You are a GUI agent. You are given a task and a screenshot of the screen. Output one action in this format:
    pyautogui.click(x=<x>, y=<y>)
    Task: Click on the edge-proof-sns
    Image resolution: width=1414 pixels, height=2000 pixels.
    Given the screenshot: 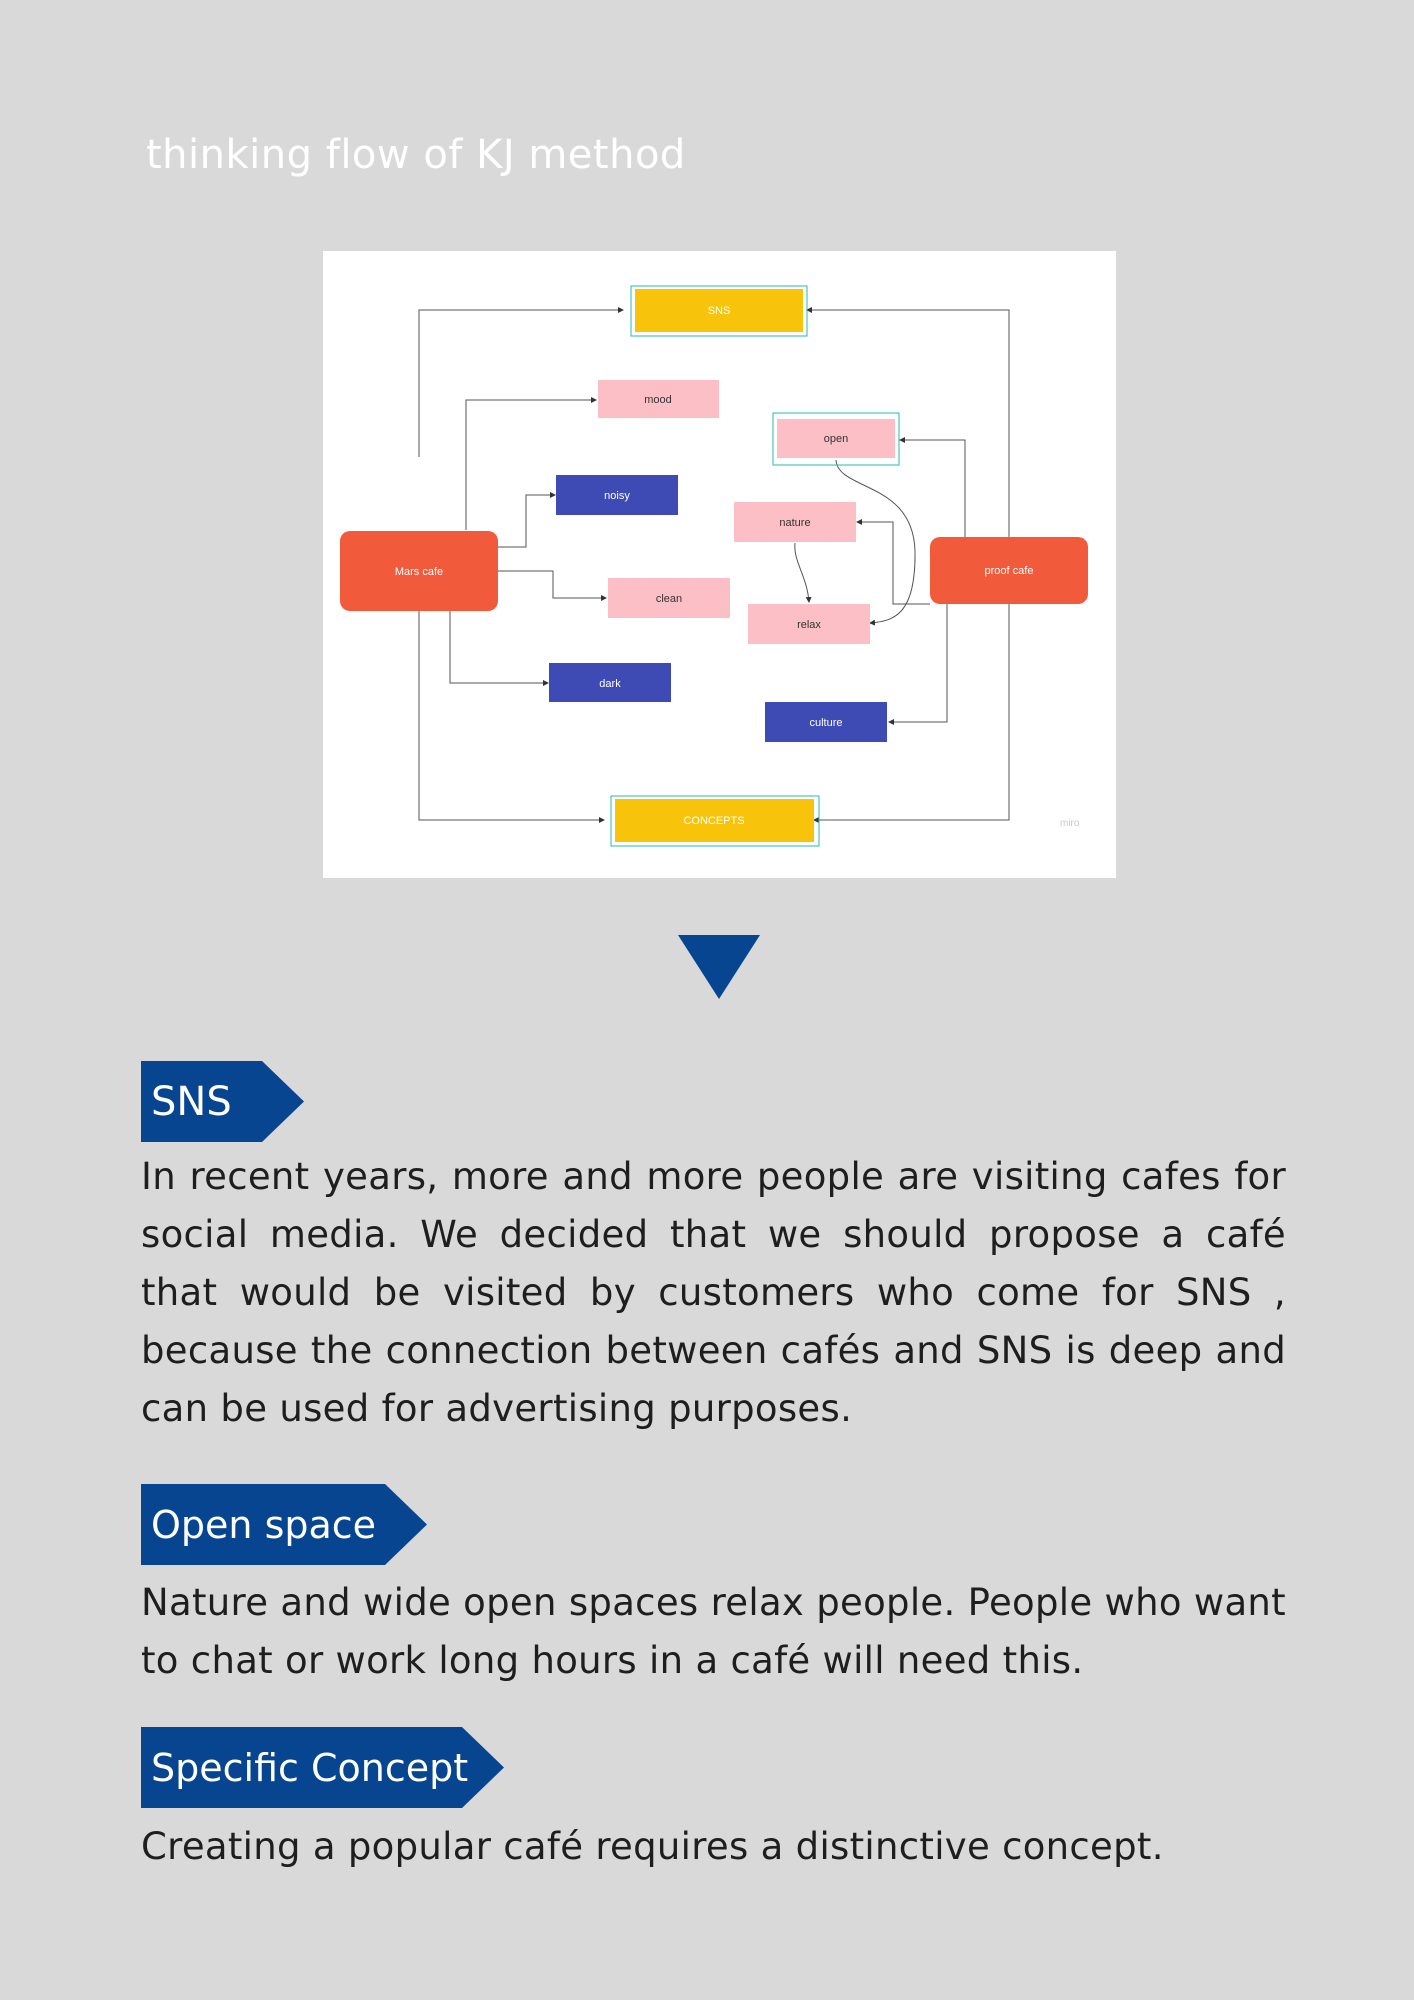 What is the action you would take?
    pyautogui.click(x=908, y=422)
    